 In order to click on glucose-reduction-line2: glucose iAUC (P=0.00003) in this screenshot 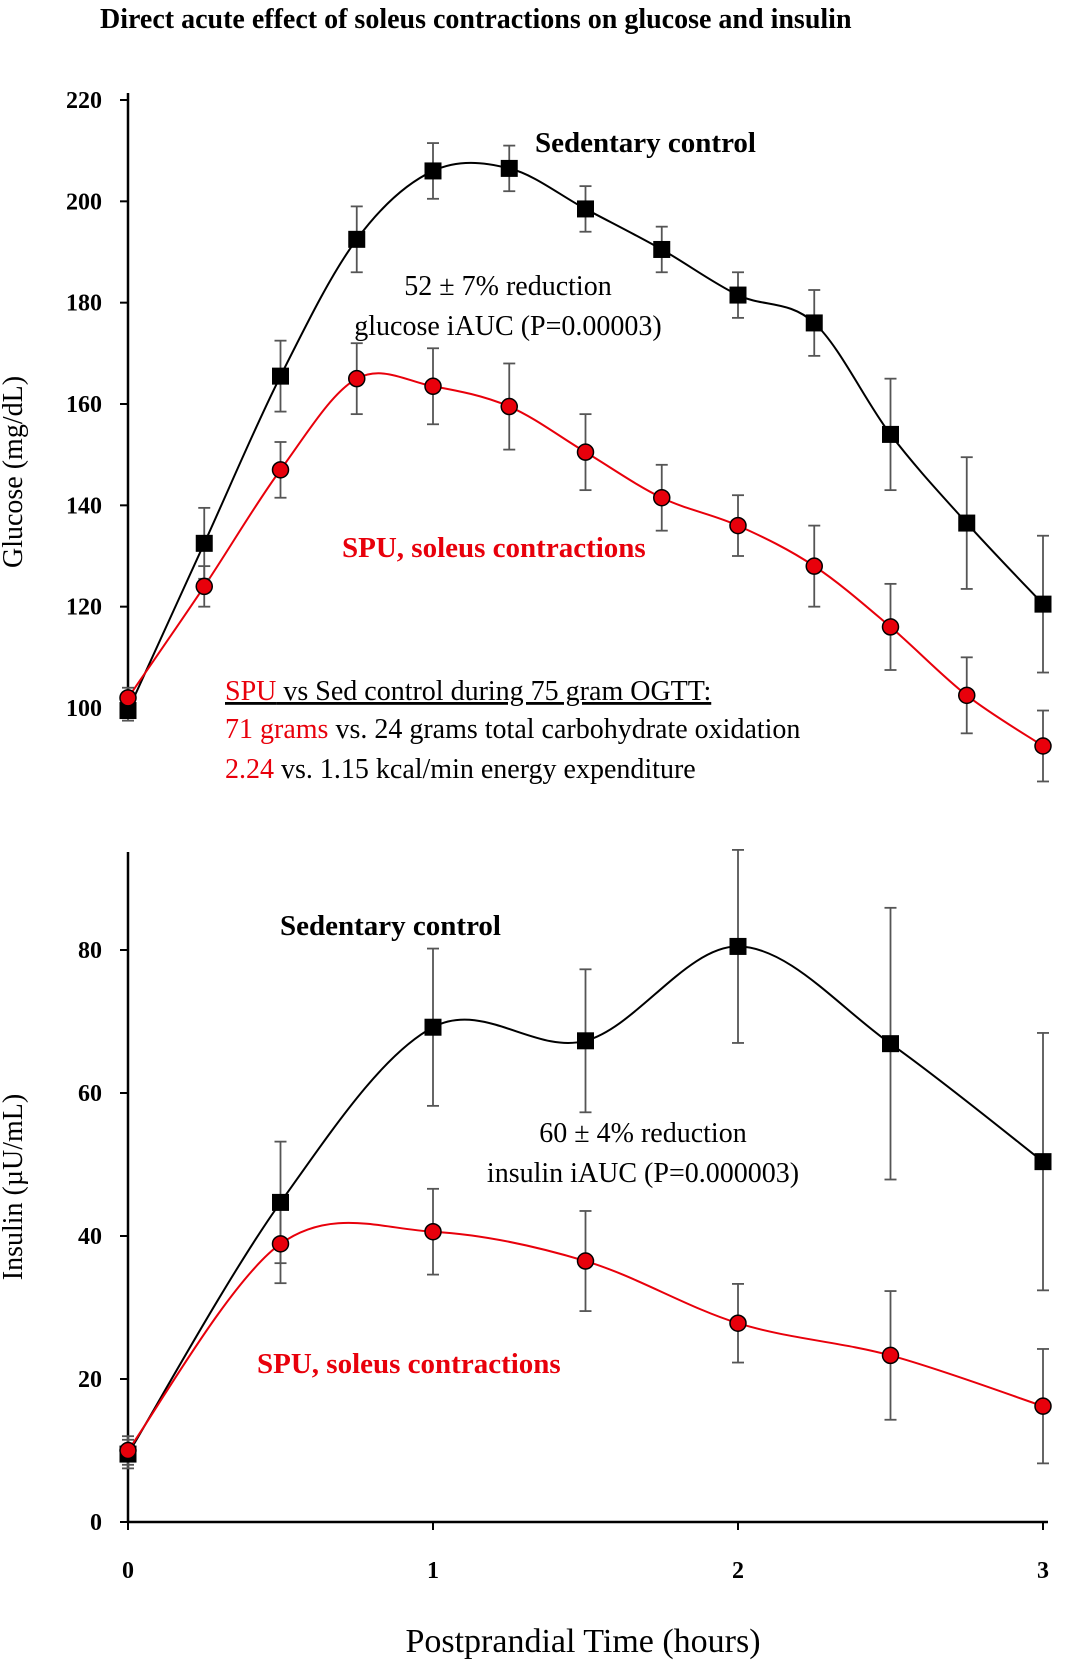, I will do `click(507, 326)`.